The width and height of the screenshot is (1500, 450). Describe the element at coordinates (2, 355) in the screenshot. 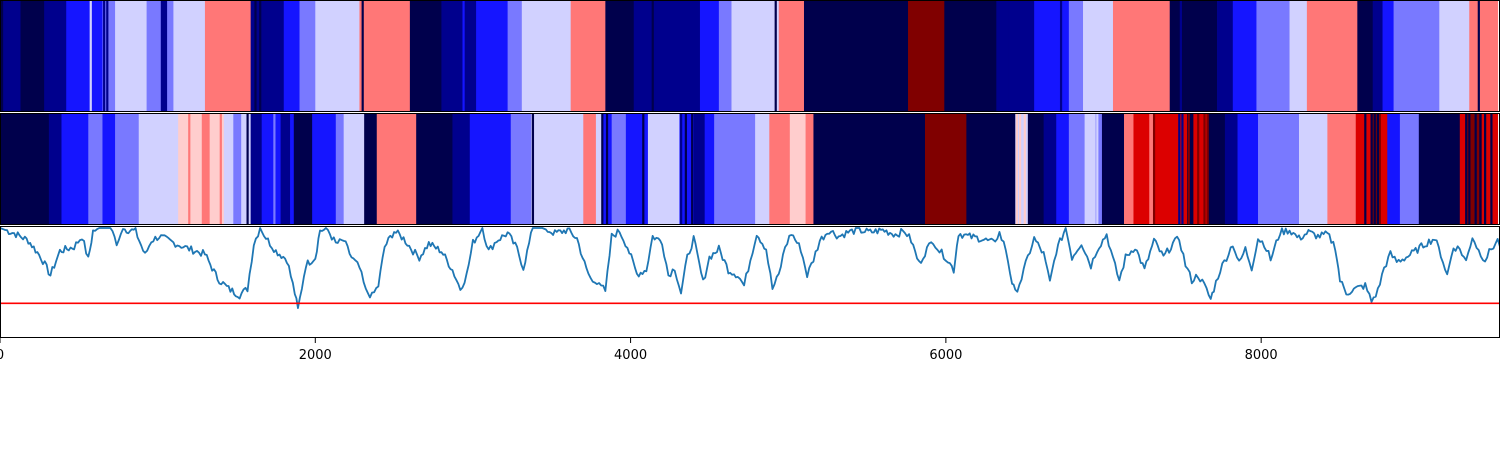

I see `x-tick-label: 0` at that location.